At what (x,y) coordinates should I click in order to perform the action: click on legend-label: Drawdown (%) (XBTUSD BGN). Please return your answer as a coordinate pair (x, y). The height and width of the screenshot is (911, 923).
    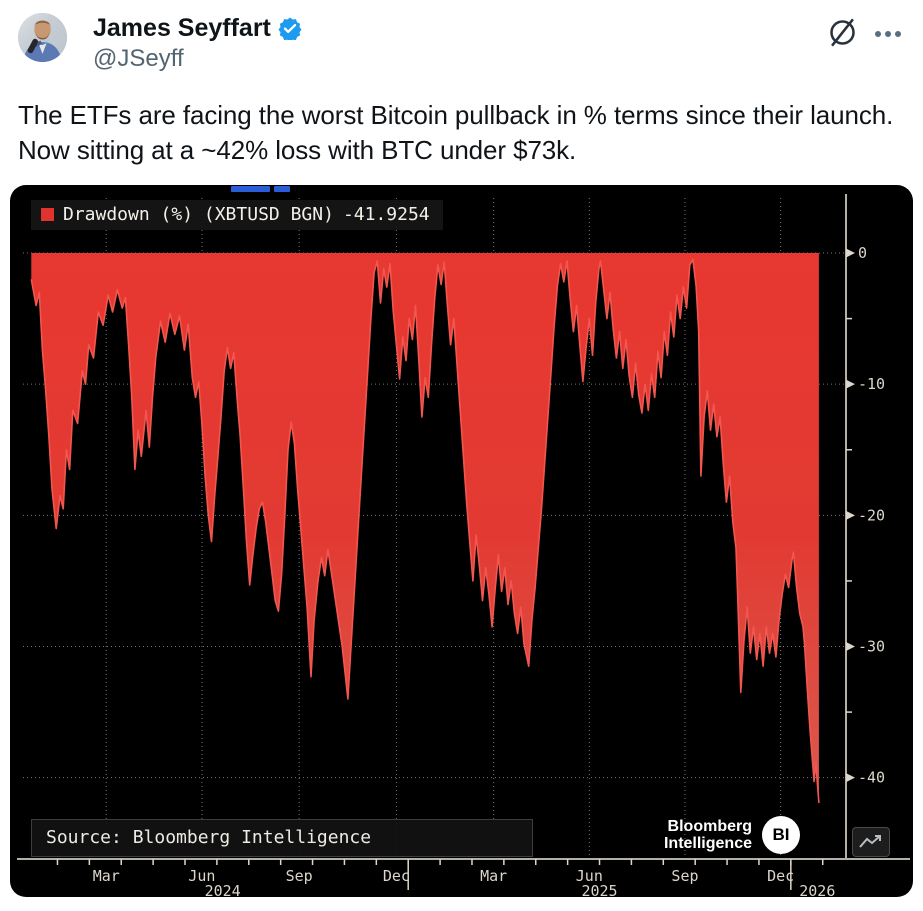
    Looking at the image, I should click on (198, 214).